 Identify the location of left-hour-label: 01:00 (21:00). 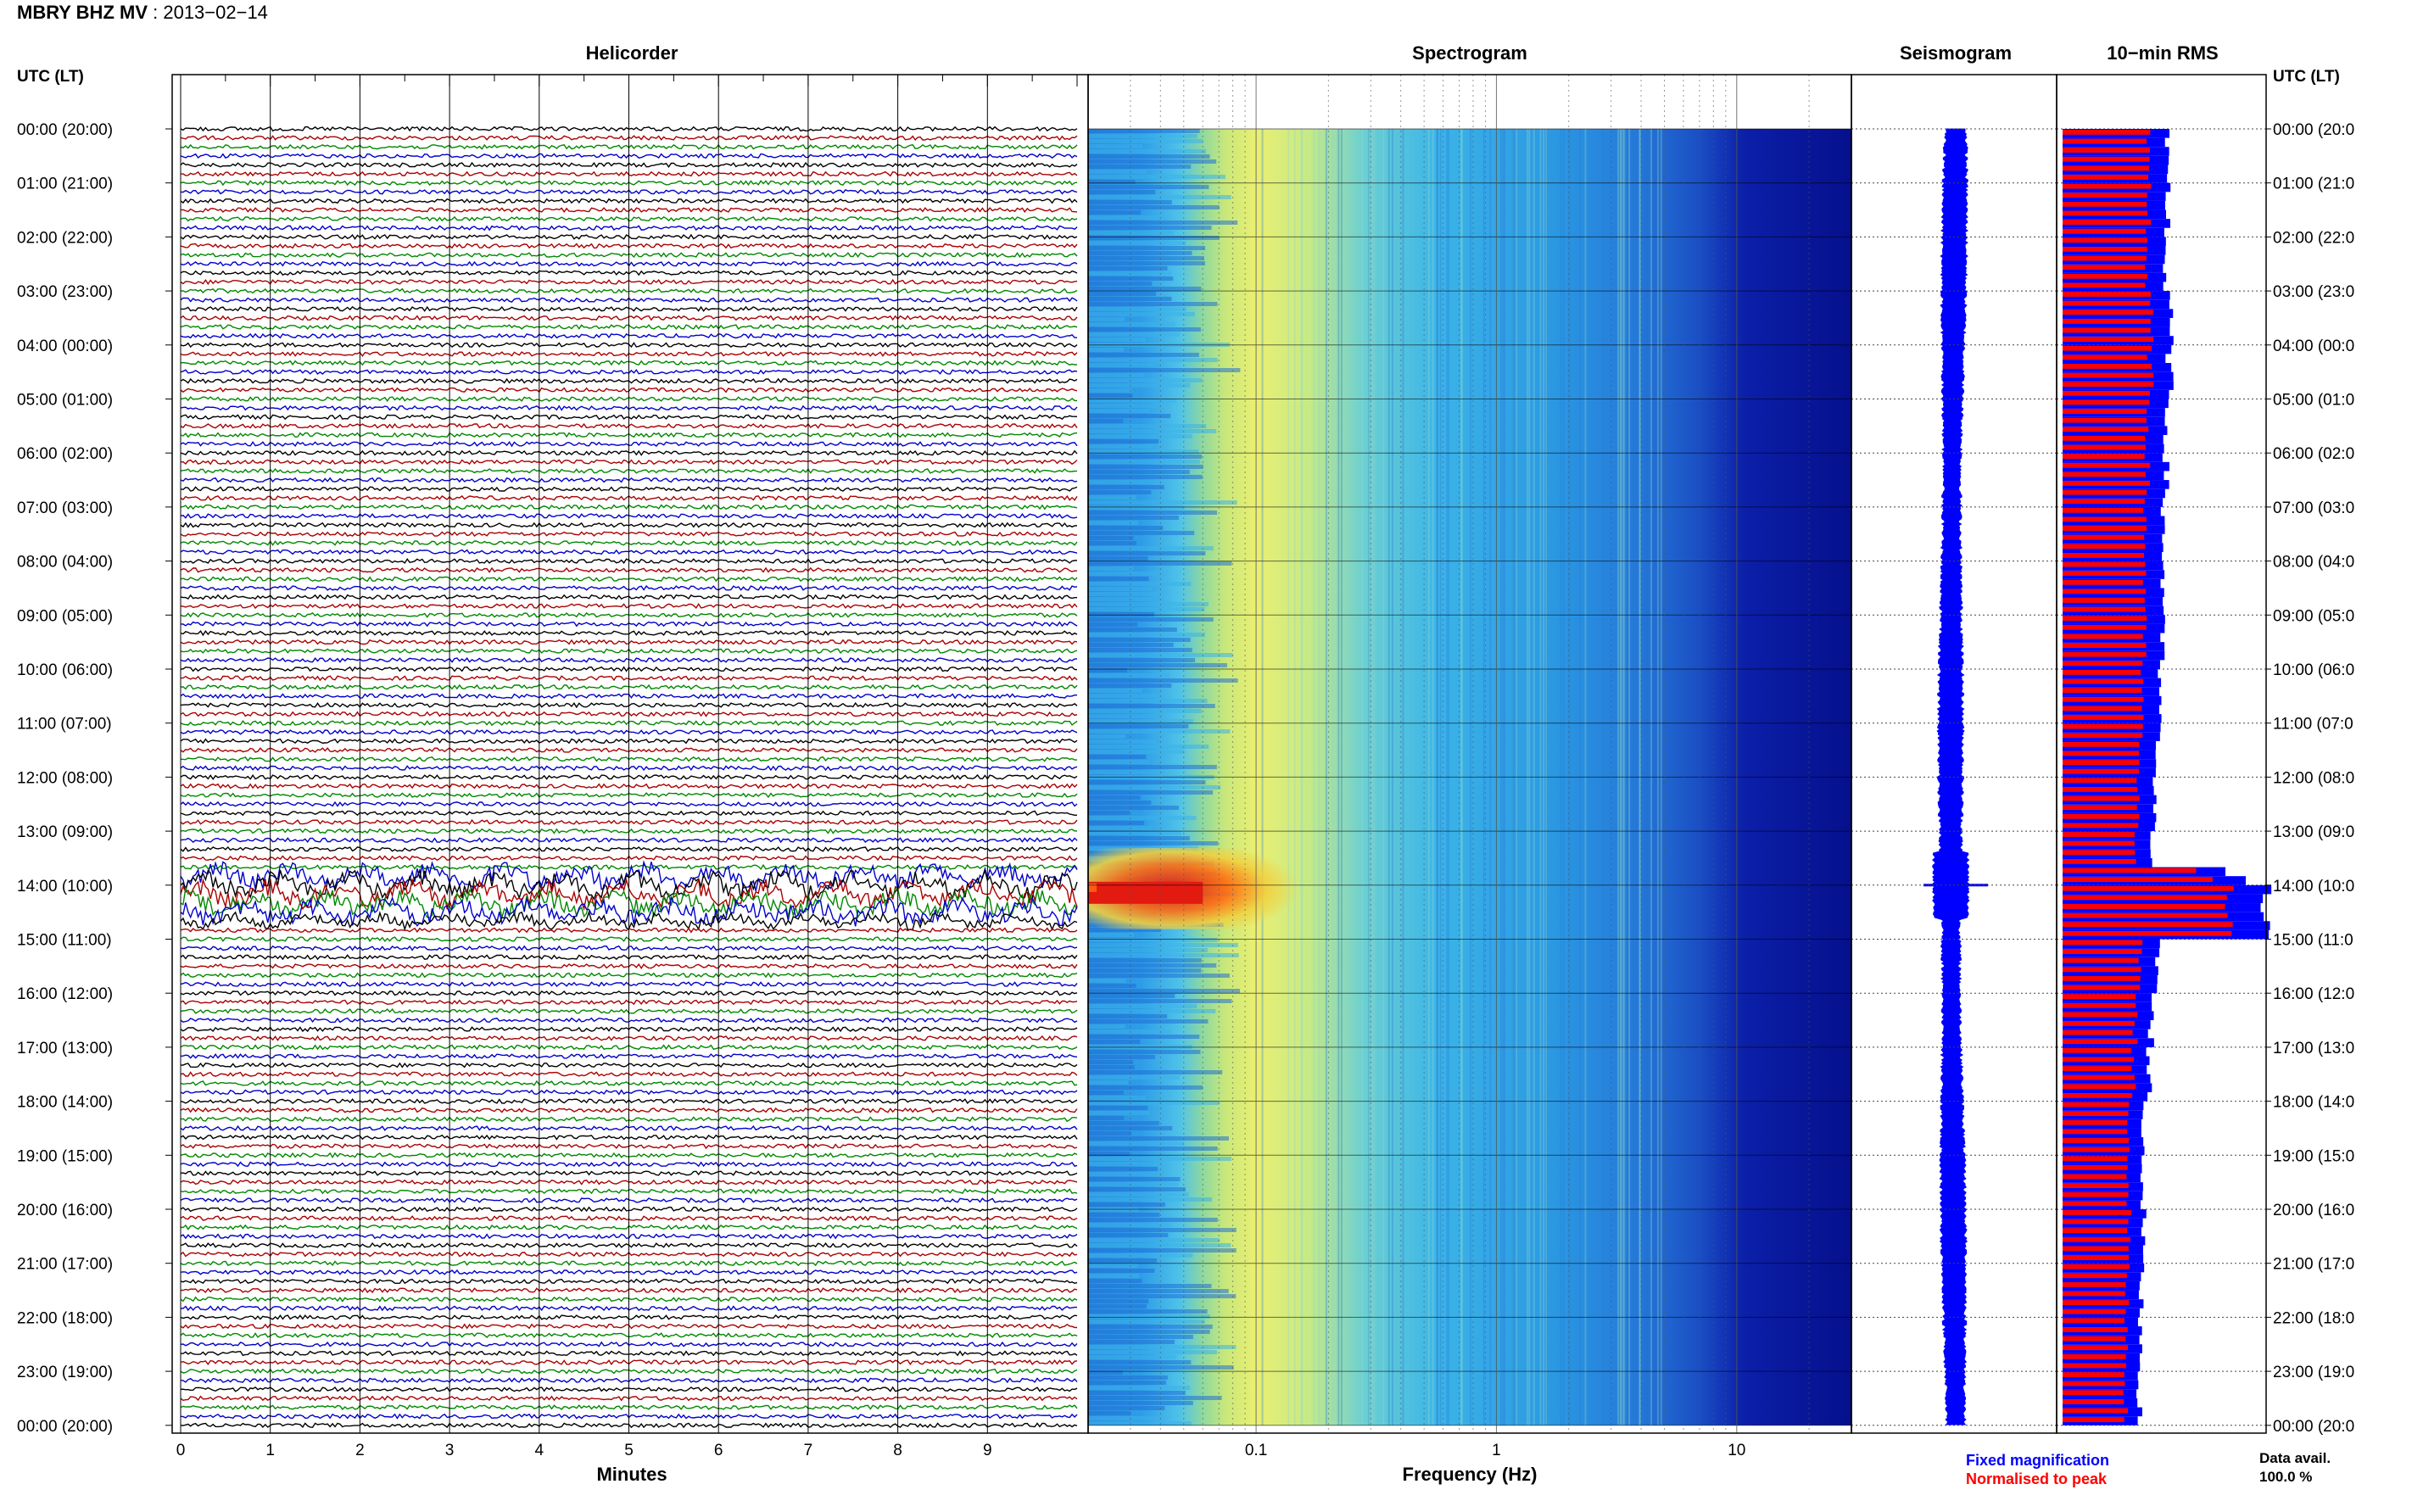
(65, 184).